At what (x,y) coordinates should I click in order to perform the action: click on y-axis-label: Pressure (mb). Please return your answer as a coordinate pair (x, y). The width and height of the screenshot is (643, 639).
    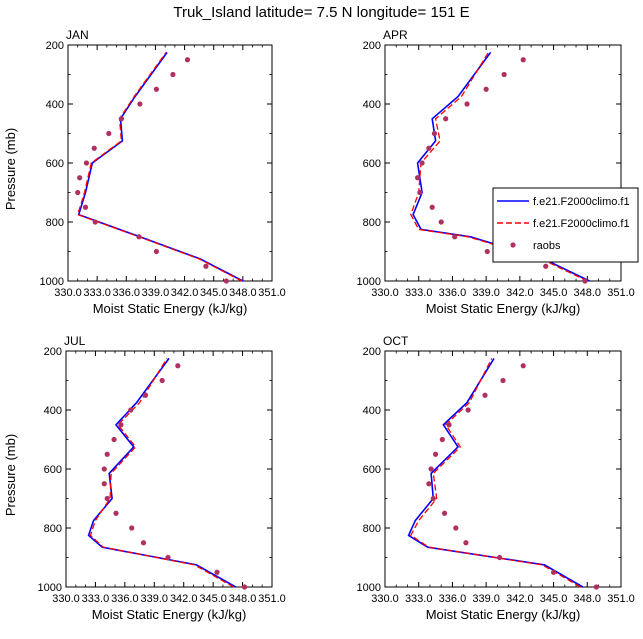
    Looking at the image, I should click on (10, 169).